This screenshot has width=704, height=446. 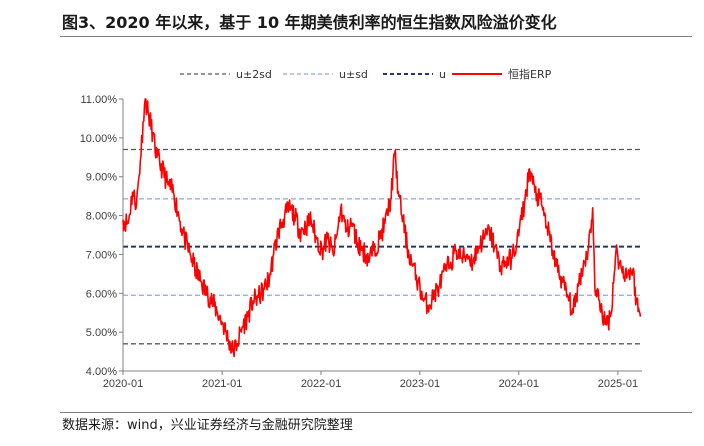 I want to click on top-rule, so click(x=376, y=36).